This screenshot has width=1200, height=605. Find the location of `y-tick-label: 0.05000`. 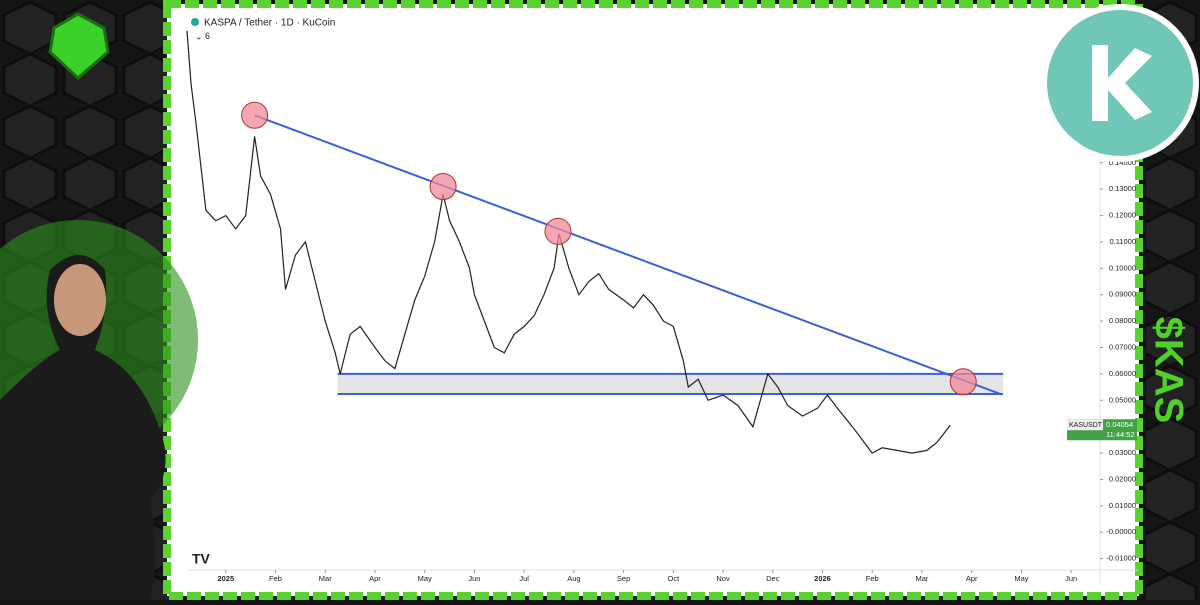

y-tick-label: 0.05000 is located at coordinates (1122, 399).